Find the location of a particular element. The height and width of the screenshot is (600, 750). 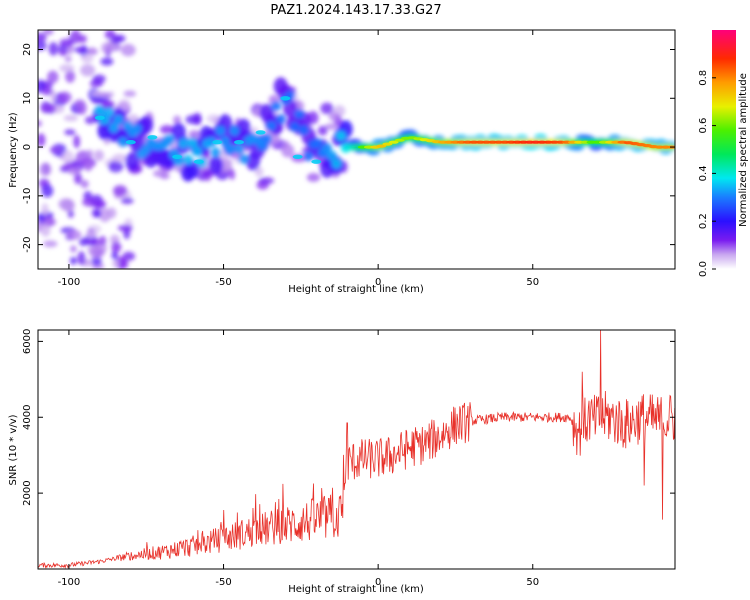

x-tick-label: 0 is located at coordinates (378, 282).